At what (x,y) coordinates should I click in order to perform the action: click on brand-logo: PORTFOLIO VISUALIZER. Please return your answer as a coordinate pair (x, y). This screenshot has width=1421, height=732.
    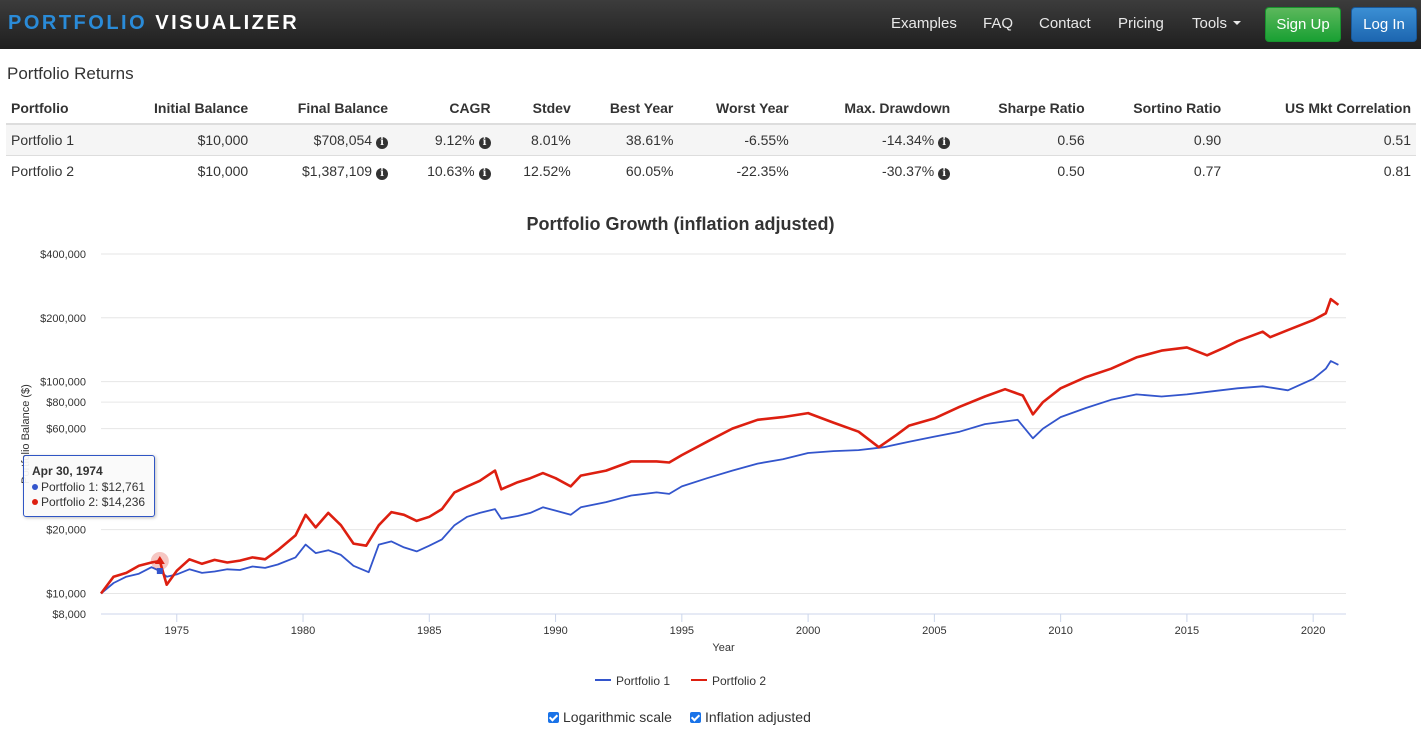
    Looking at the image, I should click on (153, 23).